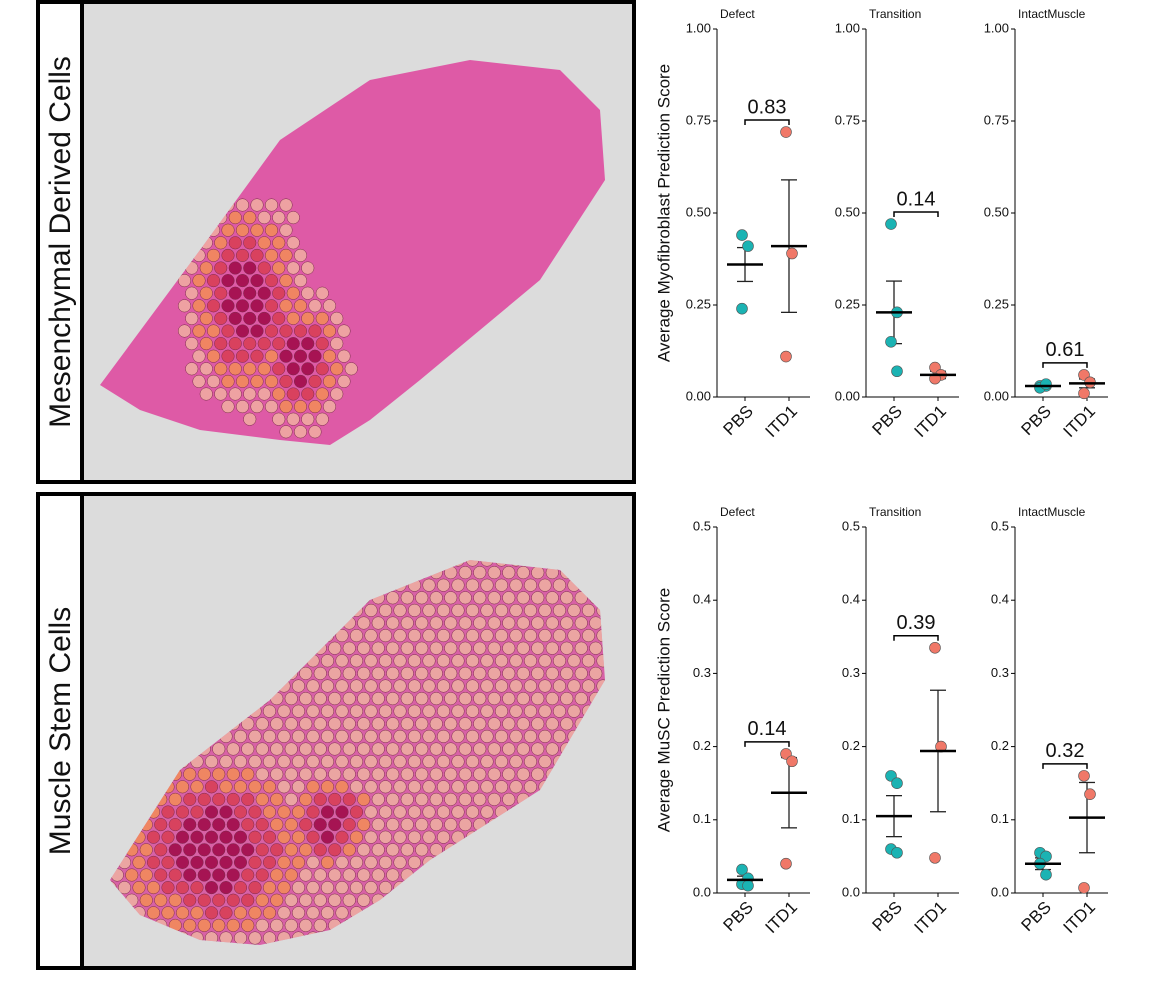 This screenshot has width=1160, height=985. I want to click on bracket, so click(767, 122).